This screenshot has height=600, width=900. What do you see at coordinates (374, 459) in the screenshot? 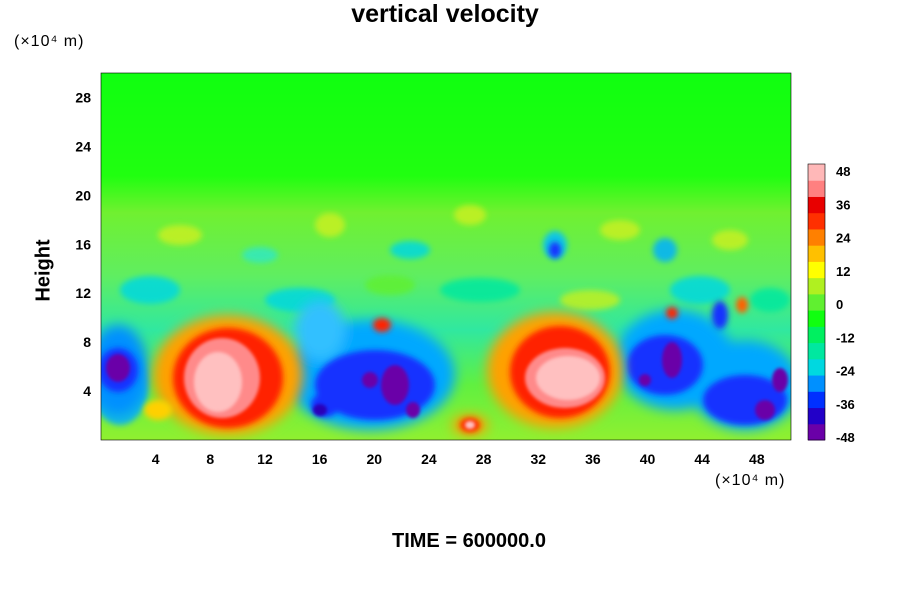
I see `x-tick-label-4: 20` at bounding box center [374, 459].